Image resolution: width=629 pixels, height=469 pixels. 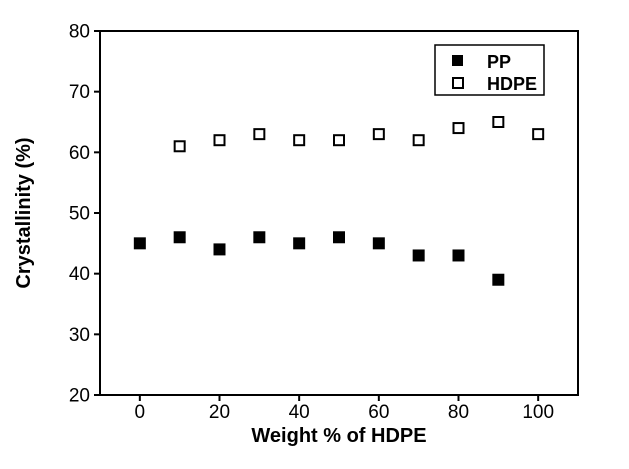 What do you see at coordinates (458, 412) in the screenshot?
I see `x-tick-label: 80` at bounding box center [458, 412].